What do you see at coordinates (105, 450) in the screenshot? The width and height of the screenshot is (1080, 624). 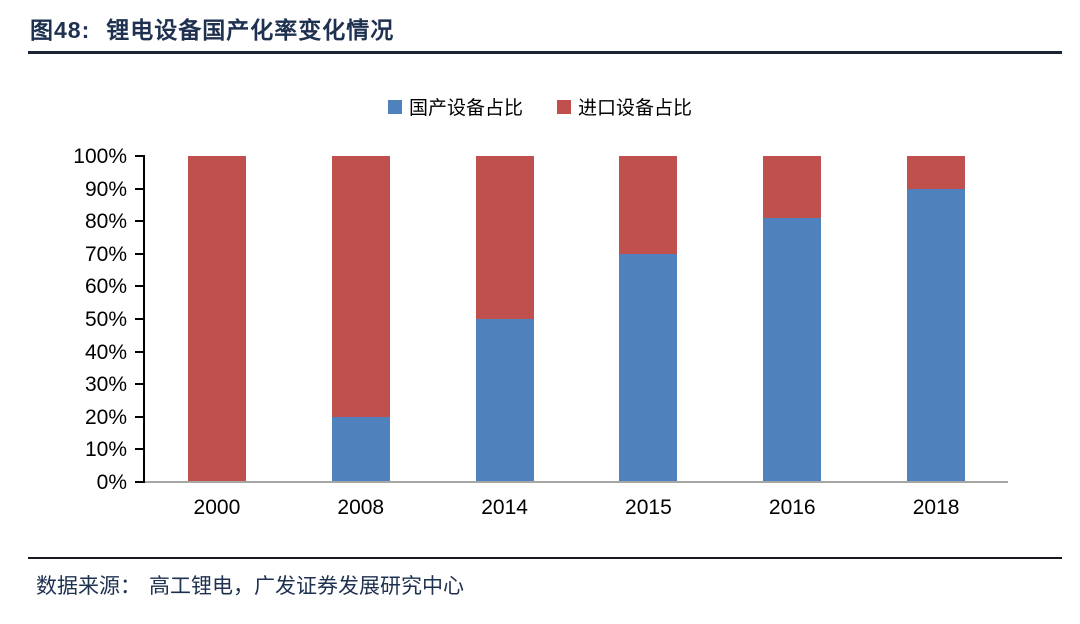 I see `y-axis-tick-label: 10%` at bounding box center [105, 450].